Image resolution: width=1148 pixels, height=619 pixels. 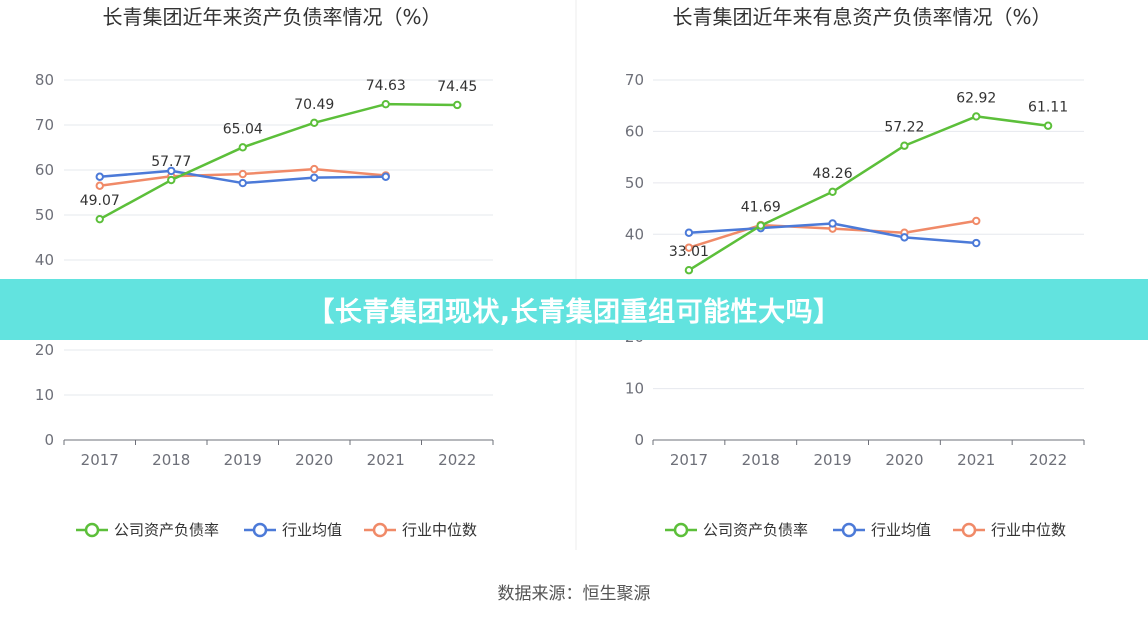 I want to click on data-label: 57.77, so click(x=171, y=162).